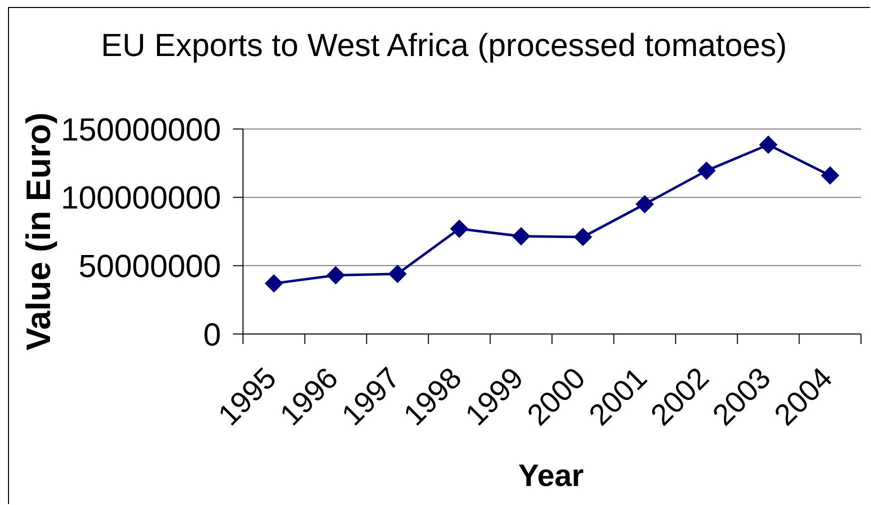 The image size is (871, 505). What do you see at coordinates (149, 266) in the screenshot?
I see `y-tick-label: 50000000` at bounding box center [149, 266].